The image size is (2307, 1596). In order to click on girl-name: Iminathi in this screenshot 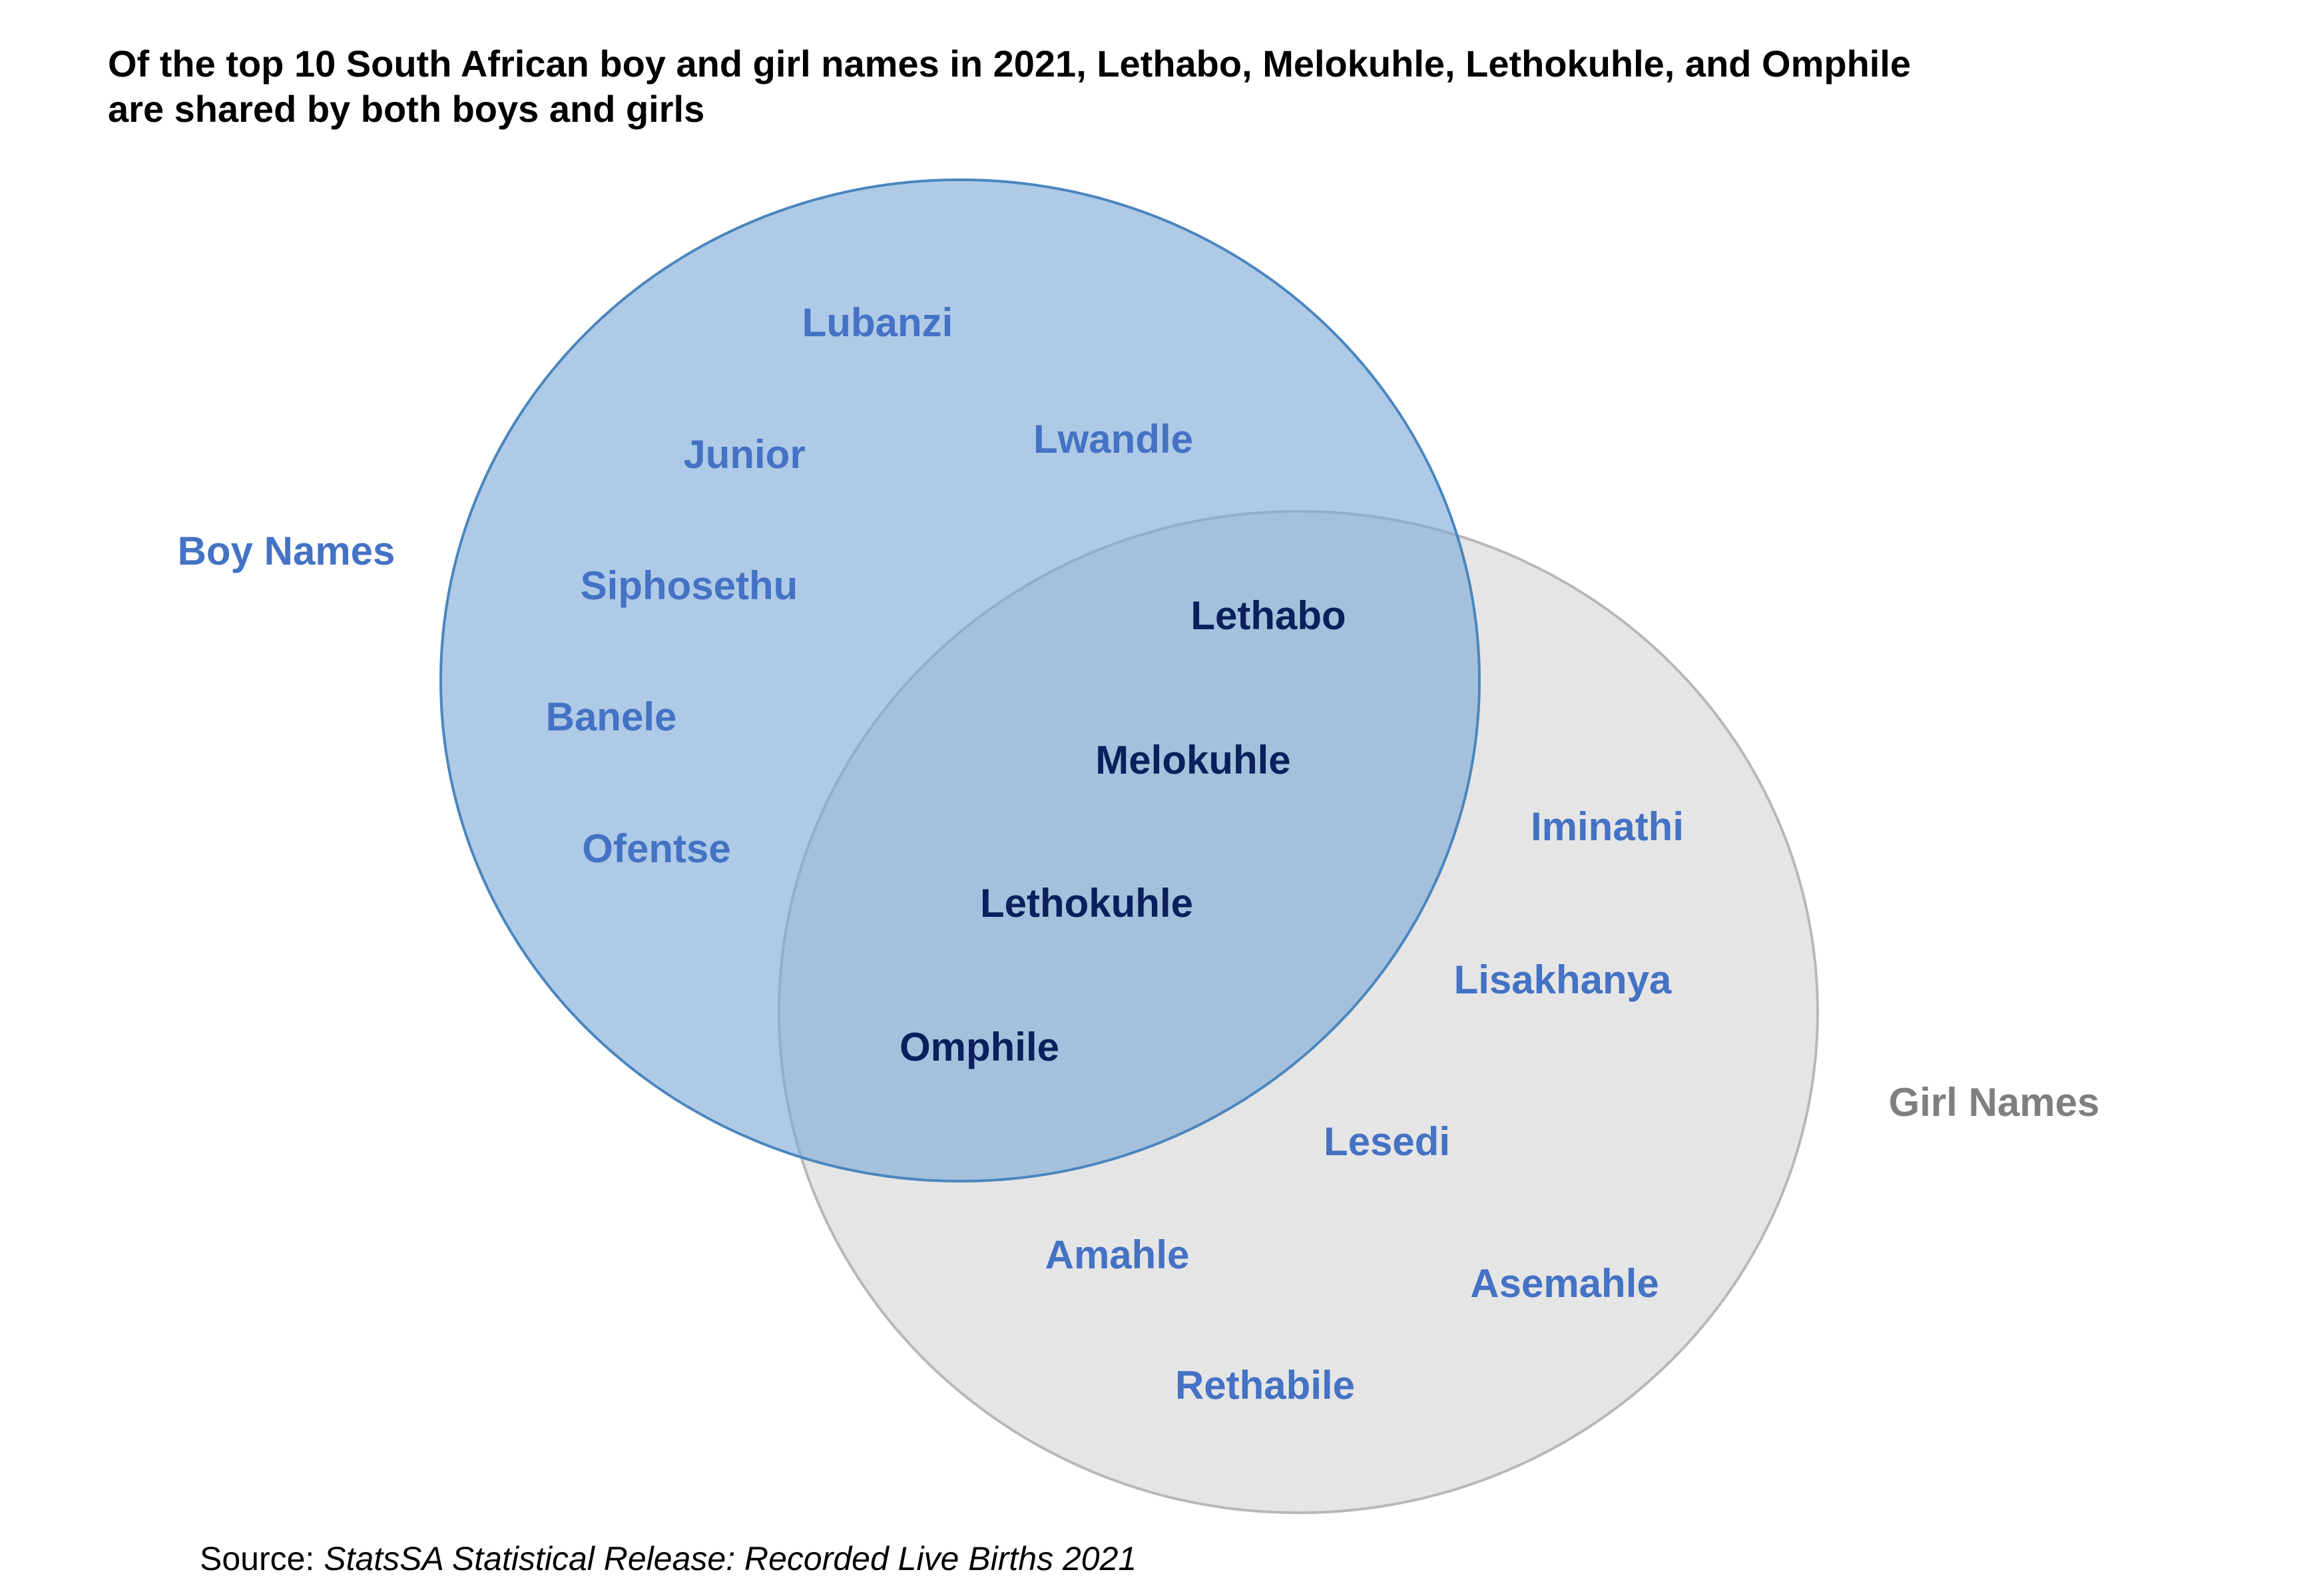, I will do `click(1607, 826)`.